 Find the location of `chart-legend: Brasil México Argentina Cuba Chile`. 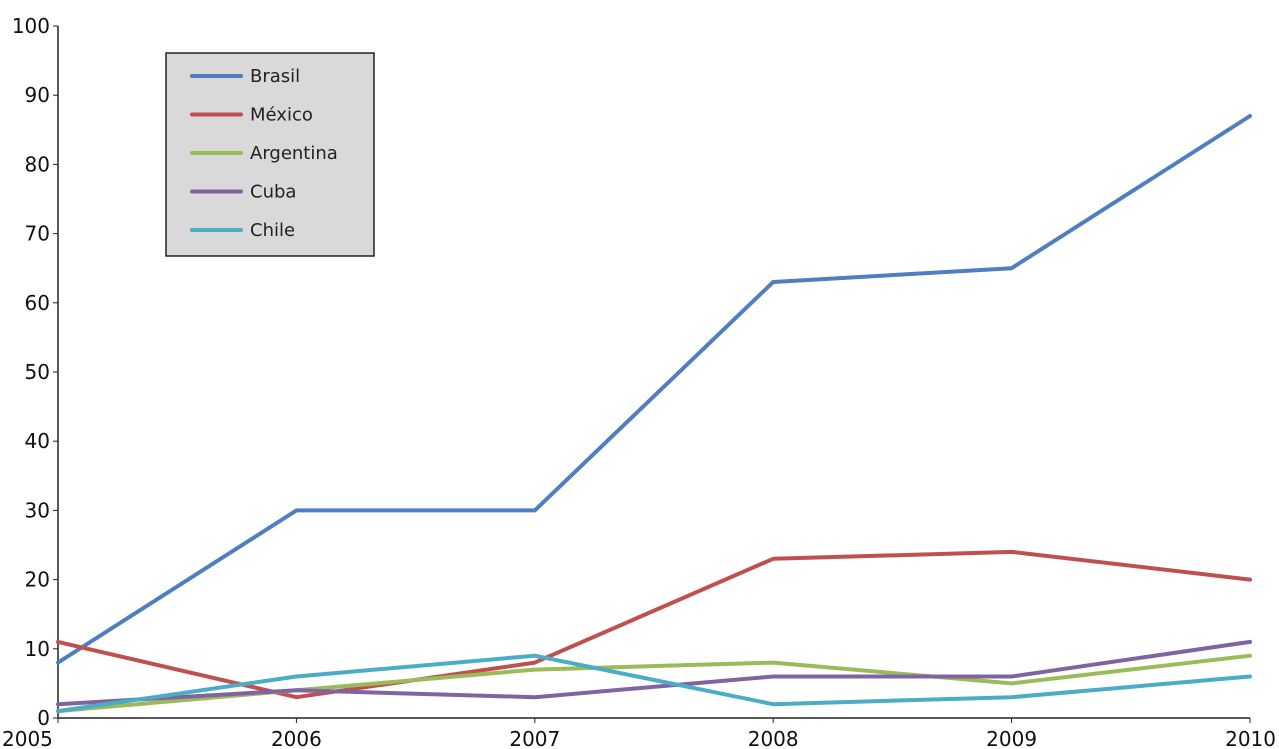

chart-legend: Brasil México Argentina Cuba Chile is located at coordinates (270, 154).